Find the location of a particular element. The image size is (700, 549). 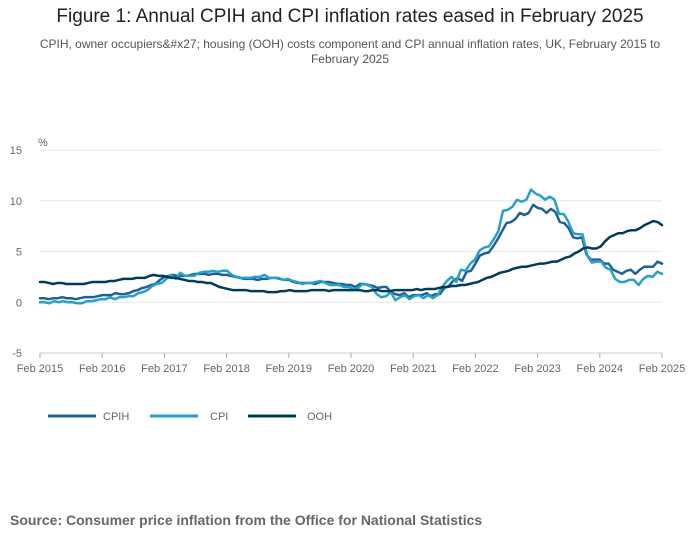

x-tick-label: Feb 2025 is located at coordinates (662, 369).